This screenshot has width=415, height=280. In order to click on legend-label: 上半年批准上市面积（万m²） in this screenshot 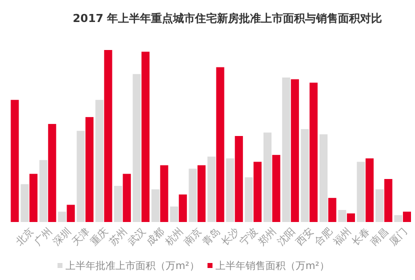, I will do `click(133, 266)`.